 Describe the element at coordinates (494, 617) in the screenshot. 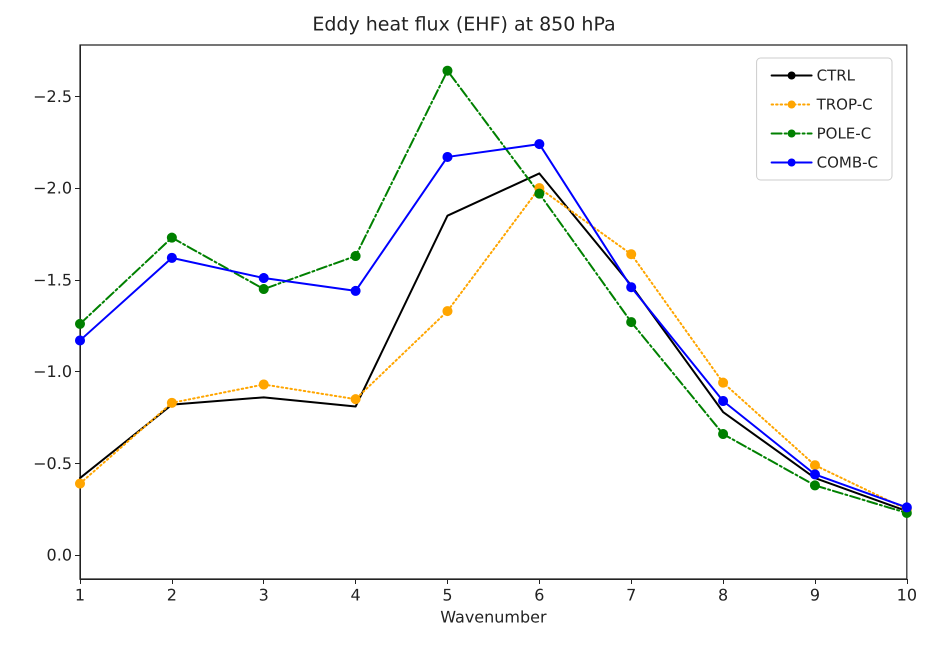

I see `x-axis-title: Wavenumber` at that location.